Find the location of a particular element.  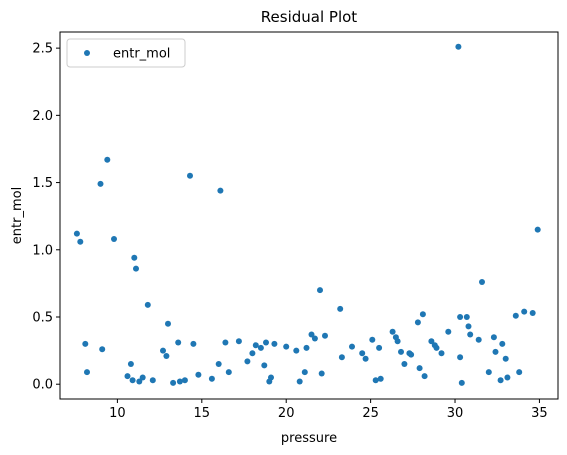

legend: entr_mol is located at coordinates (126, 53).